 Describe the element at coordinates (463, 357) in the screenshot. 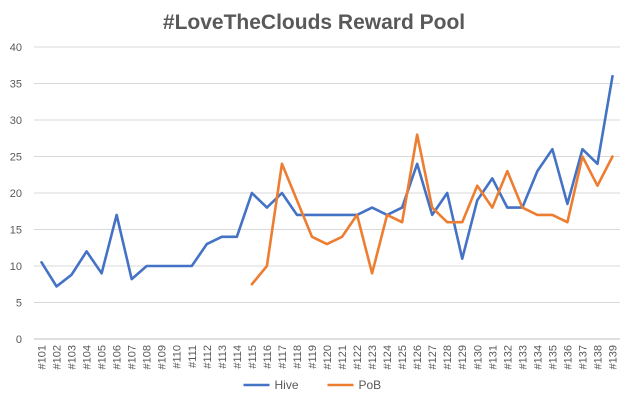

I see `x-tick-label: #129` at that location.